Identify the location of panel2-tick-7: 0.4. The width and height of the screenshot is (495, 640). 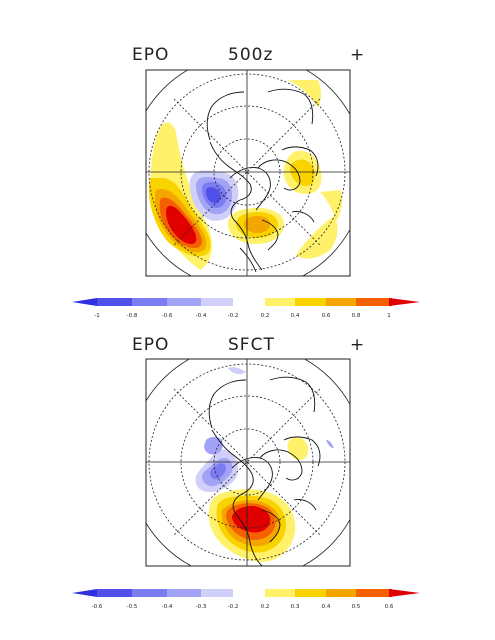
(326, 607).